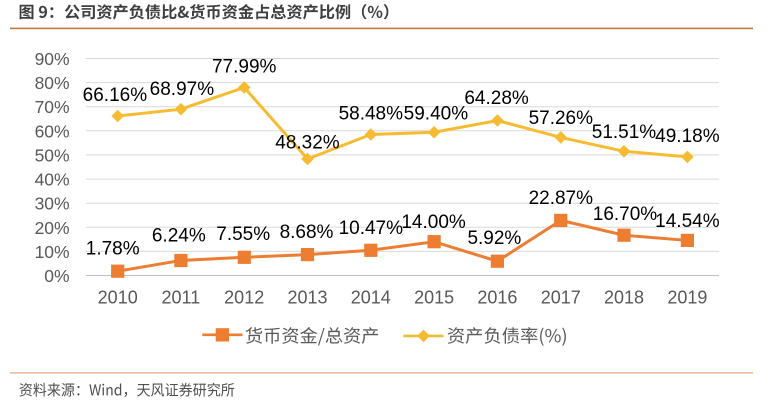 This screenshot has width=780, height=412. Describe the element at coordinates (307, 297) in the screenshot. I see `svg-text: 2013` at that location.